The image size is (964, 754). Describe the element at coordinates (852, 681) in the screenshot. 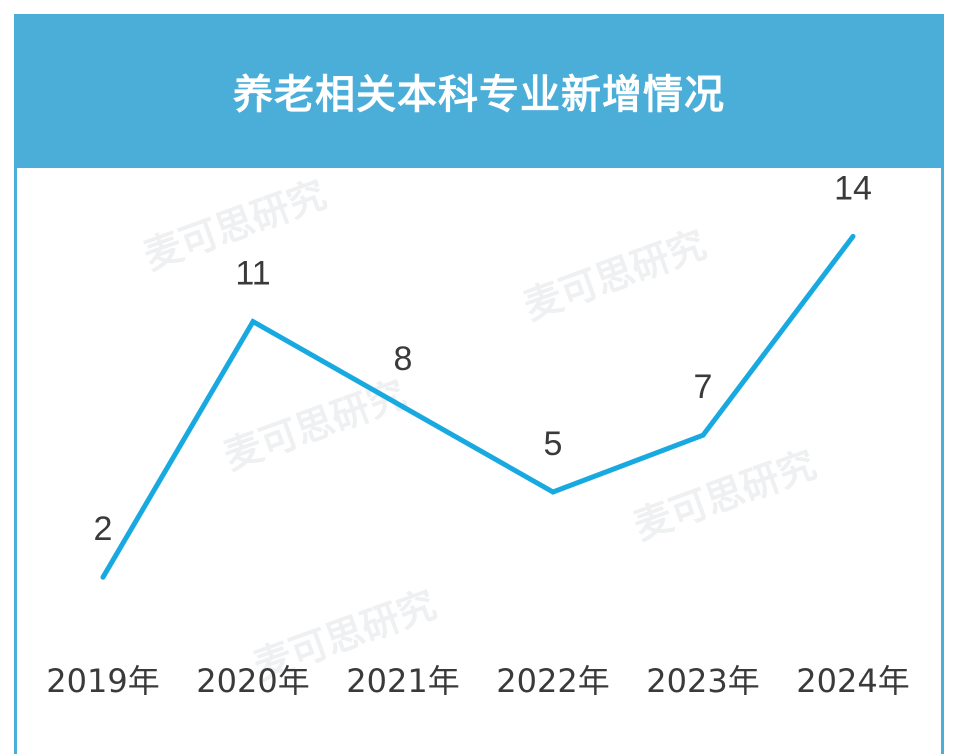

I see `x-tick-label: 2024年` at that location.